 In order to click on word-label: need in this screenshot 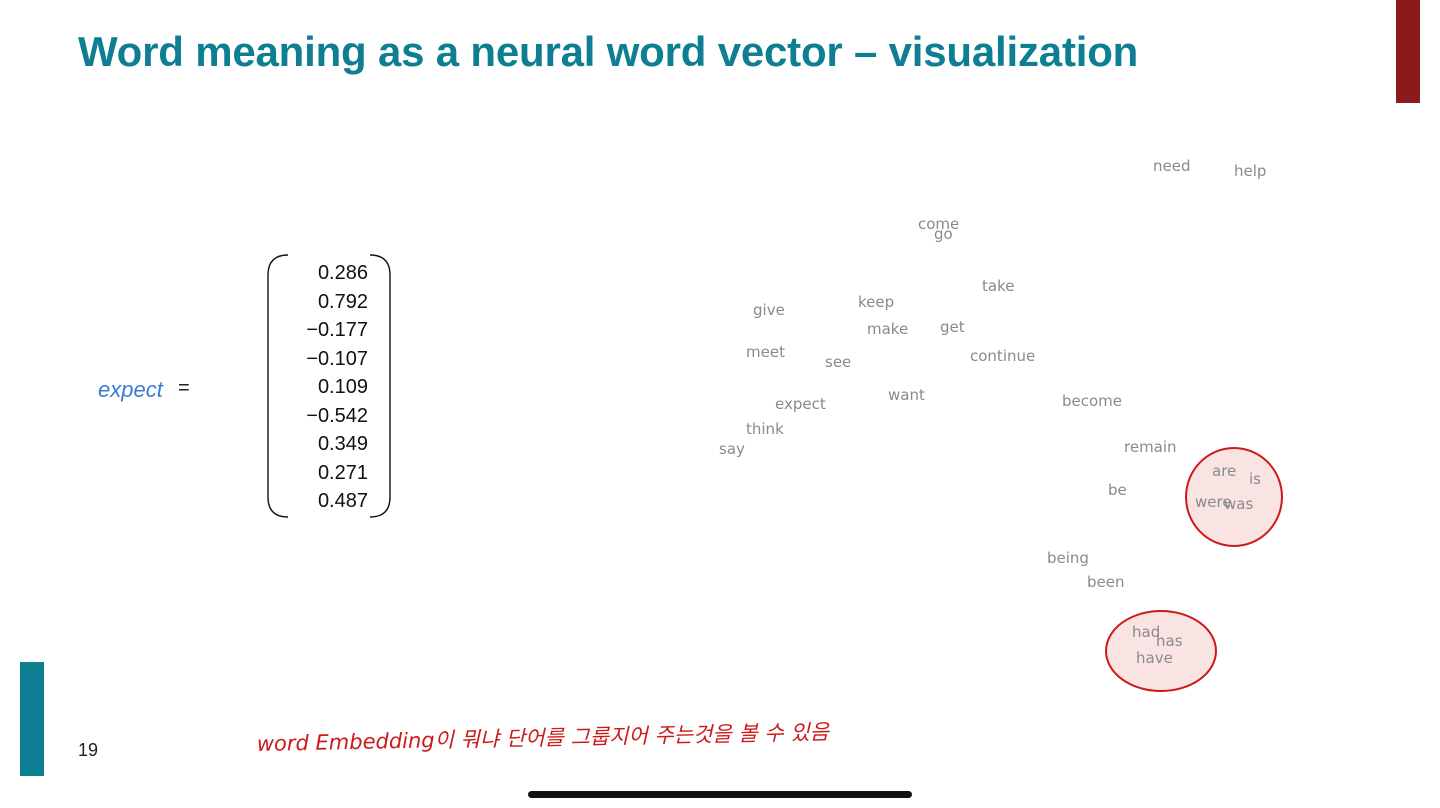, I will do `click(1172, 166)`.